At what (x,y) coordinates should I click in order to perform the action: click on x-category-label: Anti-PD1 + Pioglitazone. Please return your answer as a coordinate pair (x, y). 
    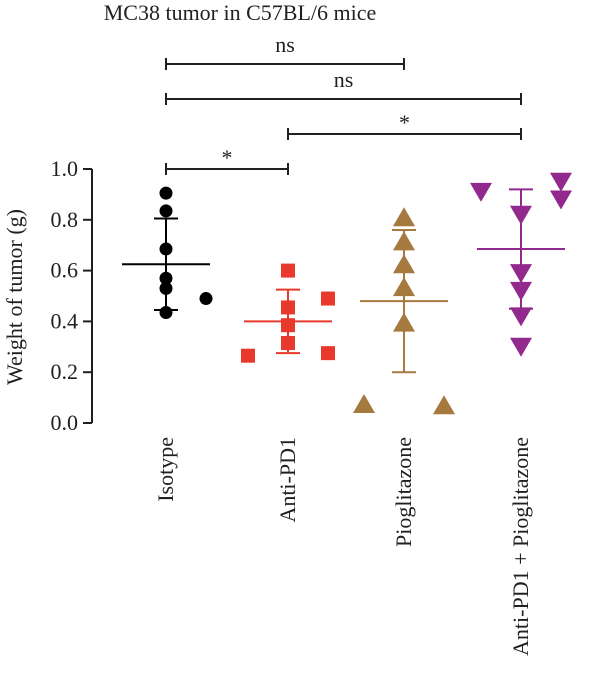
    Looking at the image, I should click on (520, 546).